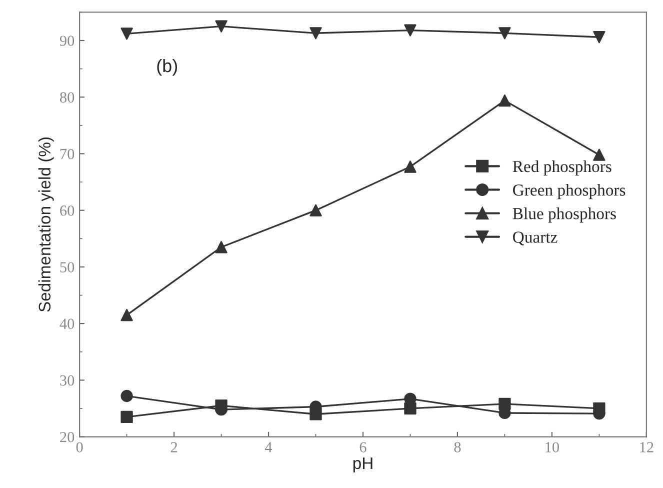  What do you see at coordinates (67, 380) in the screenshot?
I see `y-tick-label: 30` at bounding box center [67, 380].